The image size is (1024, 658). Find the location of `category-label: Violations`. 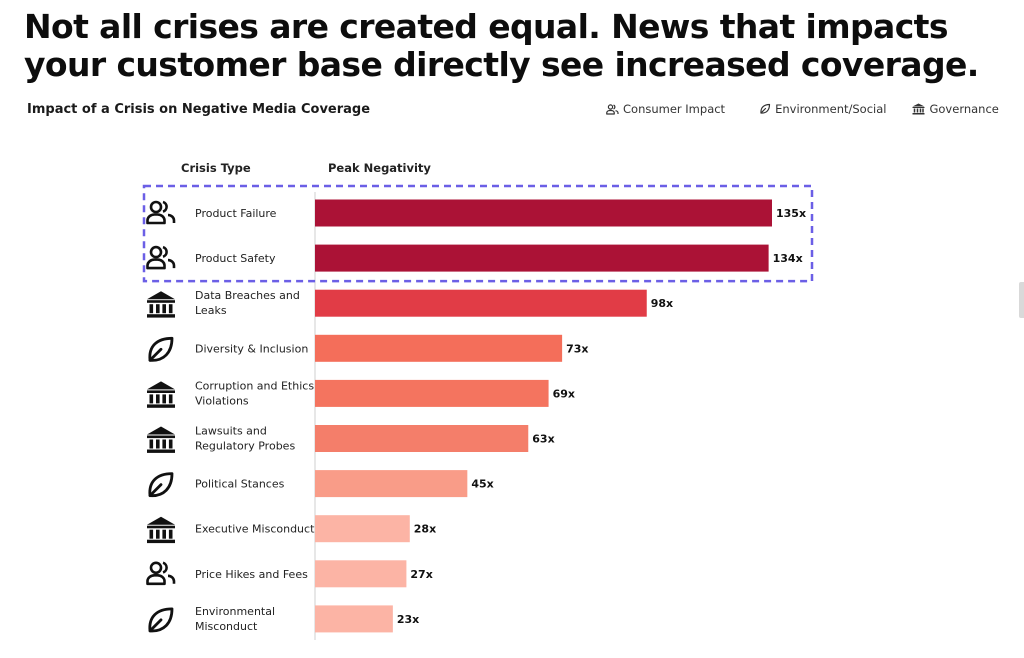

category-label: Violations is located at coordinates (222, 400).